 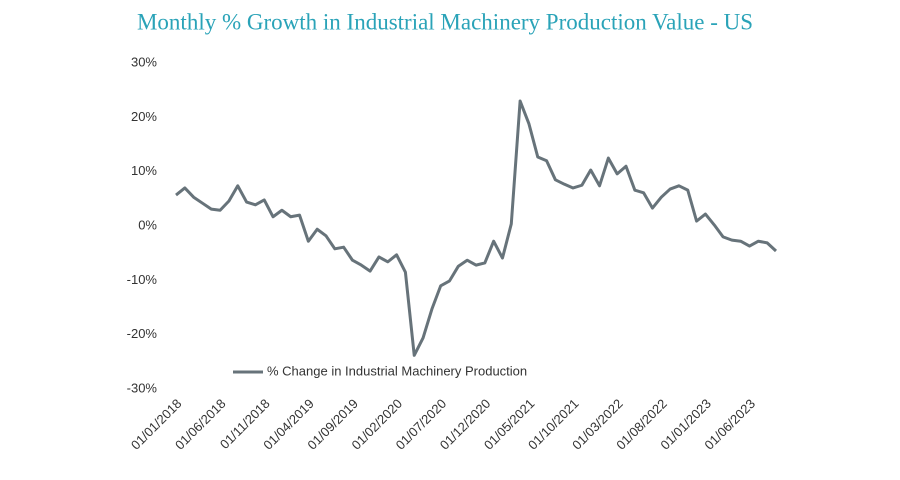 What do you see at coordinates (142, 333) in the screenshot?
I see `y-tick-label: -20%` at bounding box center [142, 333].